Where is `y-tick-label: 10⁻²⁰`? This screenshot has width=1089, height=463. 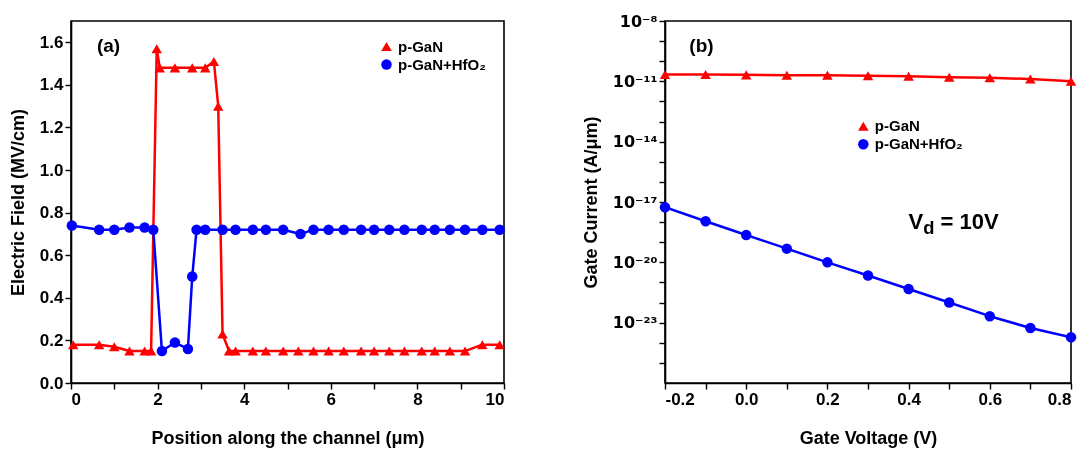 y-tick-label: 10⁻²⁰ is located at coordinates (635, 262).